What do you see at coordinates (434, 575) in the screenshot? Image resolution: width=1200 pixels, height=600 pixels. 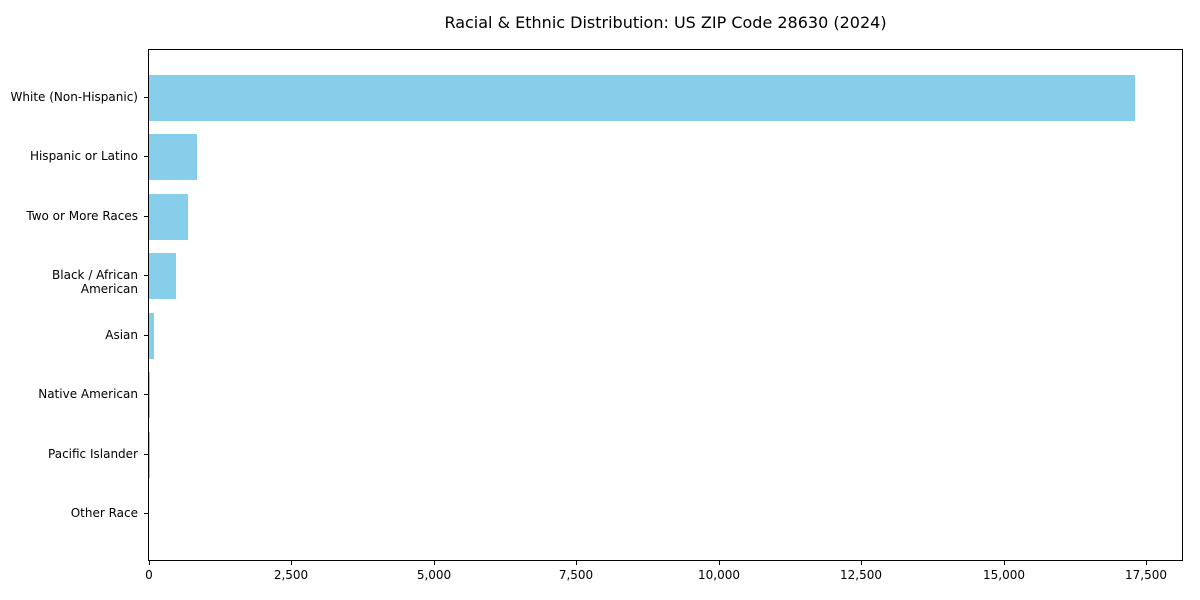 I see `x-tick-label: 5,000` at bounding box center [434, 575].